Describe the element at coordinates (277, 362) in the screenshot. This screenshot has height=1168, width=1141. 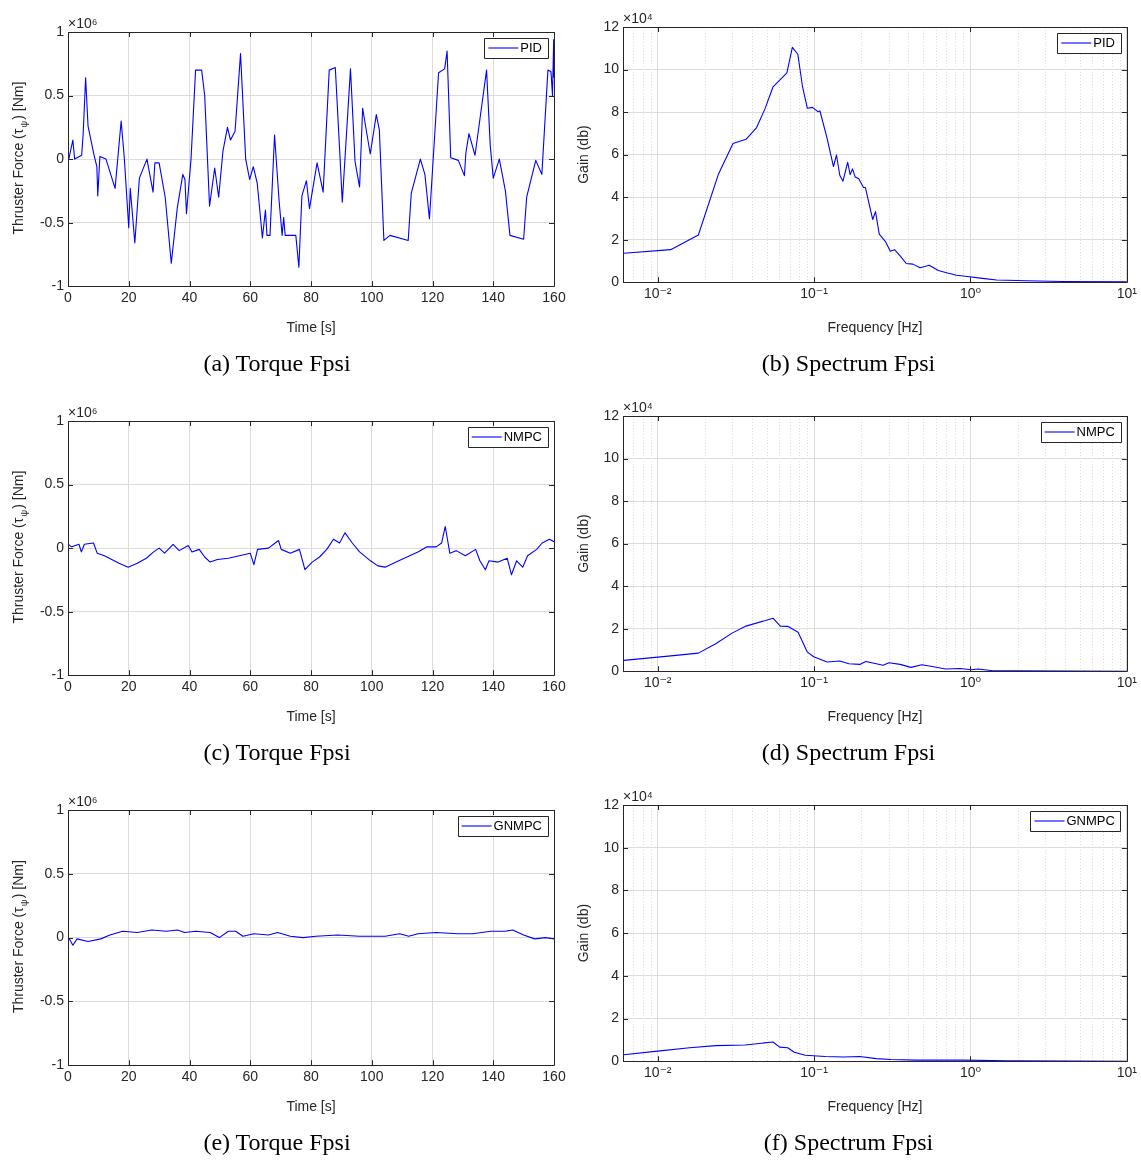
I see `text: (a) Torque Fpsi` at that location.